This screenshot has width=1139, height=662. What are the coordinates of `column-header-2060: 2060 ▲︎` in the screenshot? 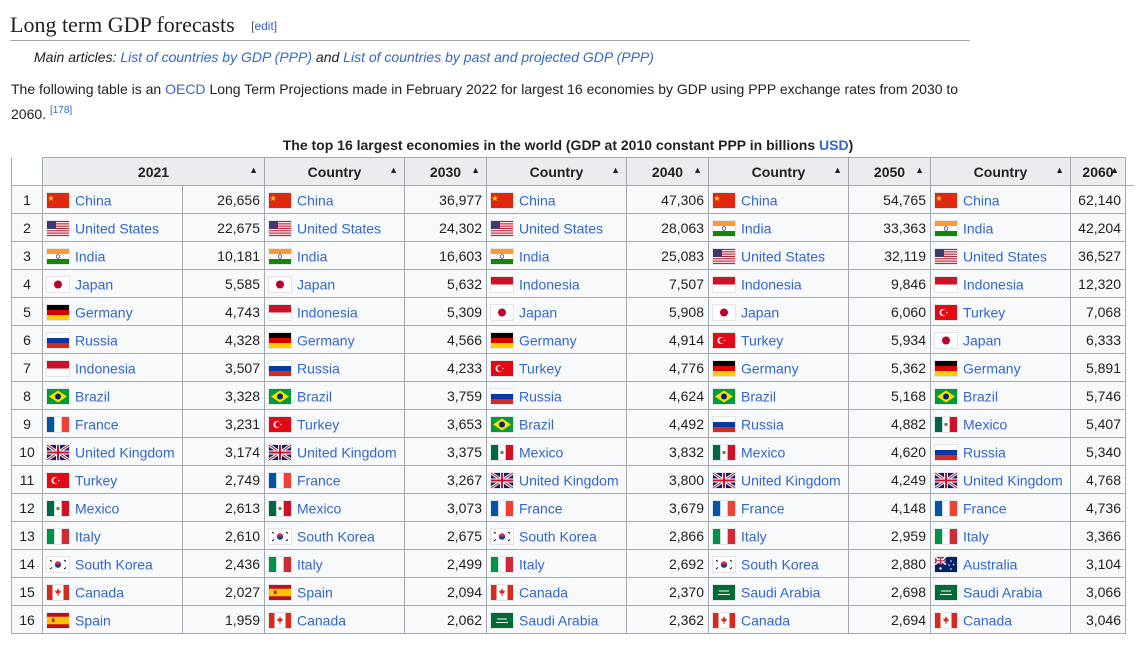 It's located at (1098, 171).